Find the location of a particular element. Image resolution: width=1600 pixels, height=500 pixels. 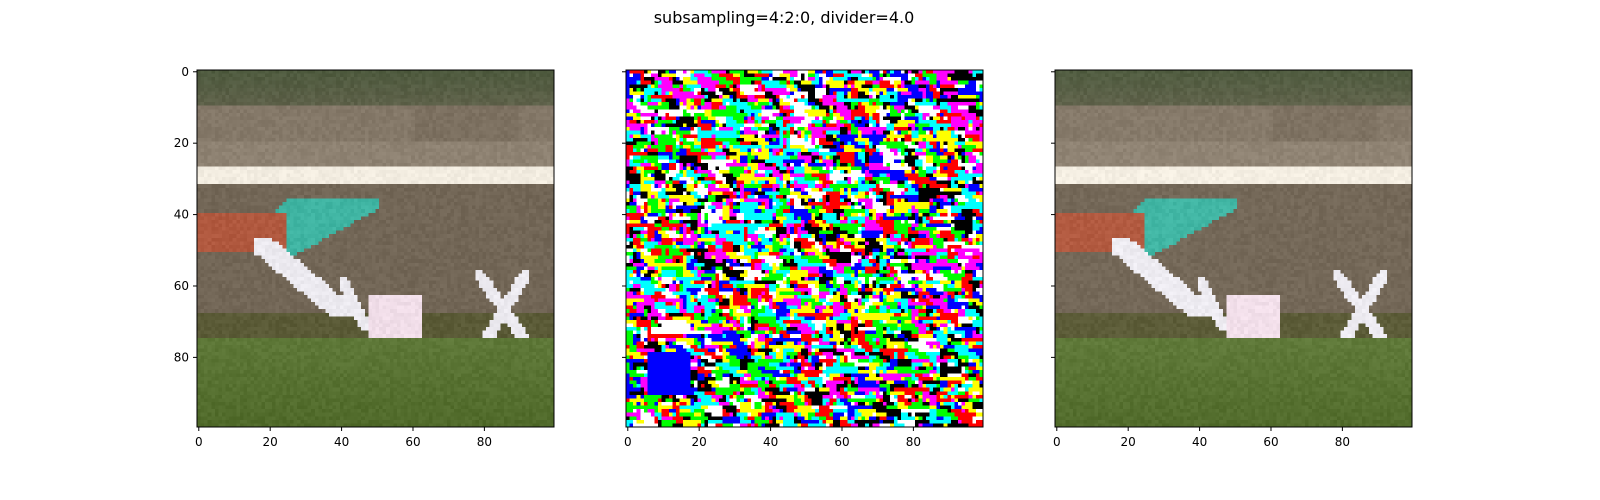

left-x-tick-label: 40 is located at coordinates (341, 442).